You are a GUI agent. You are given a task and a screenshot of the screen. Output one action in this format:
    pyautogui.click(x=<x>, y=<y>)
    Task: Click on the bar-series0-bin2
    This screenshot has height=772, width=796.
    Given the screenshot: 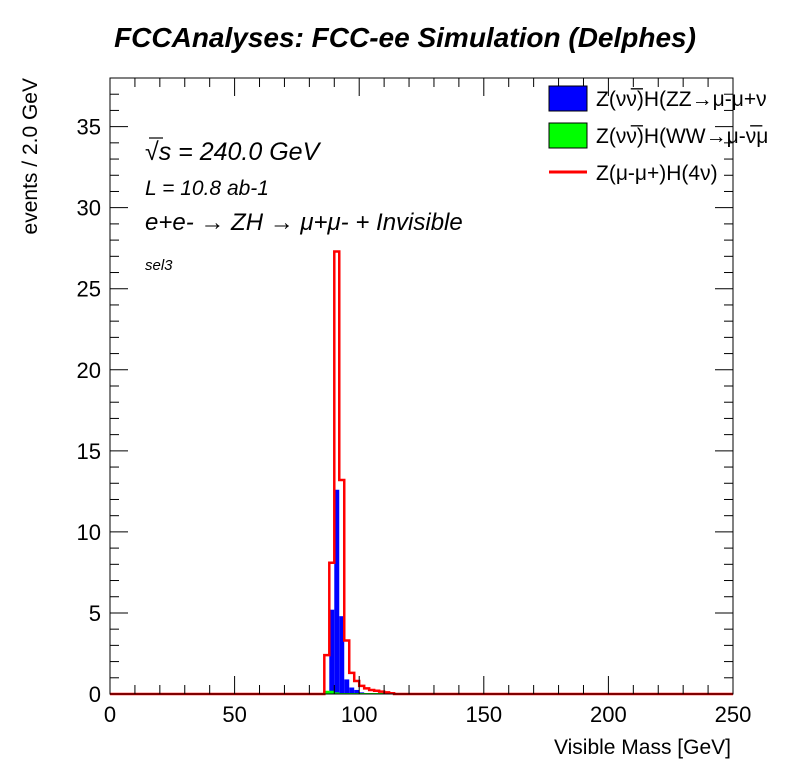 What is the action you would take?
    pyautogui.click(x=337, y=591)
    